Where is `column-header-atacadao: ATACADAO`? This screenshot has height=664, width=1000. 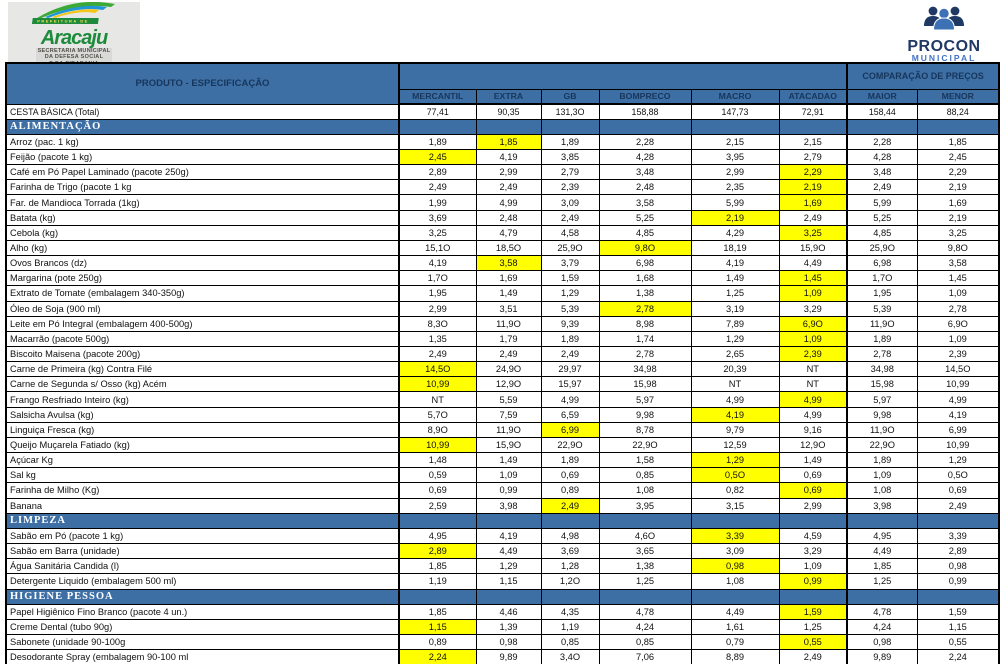
column-header-atacadao: ATACADAO is located at coordinates (813, 96).